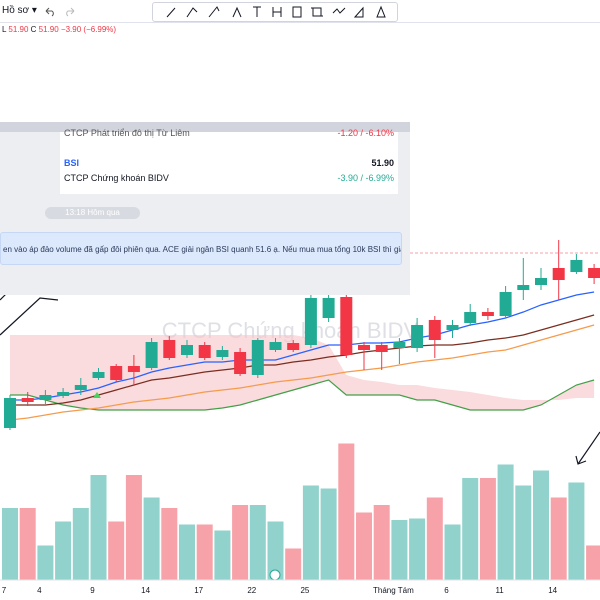 This screenshot has width=600, height=600. I want to click on panel-header, so click(205, 127).